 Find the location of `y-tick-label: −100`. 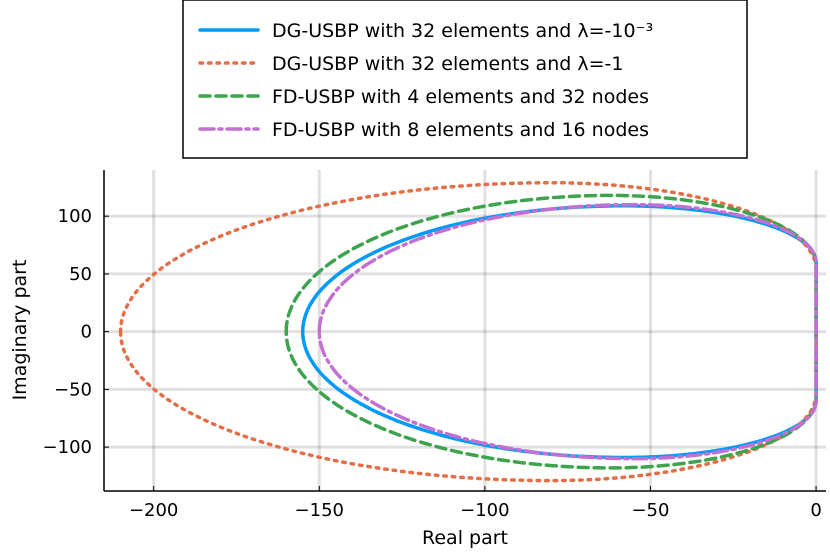

y-tick-label: −100 is located at coordinates (67, 447).